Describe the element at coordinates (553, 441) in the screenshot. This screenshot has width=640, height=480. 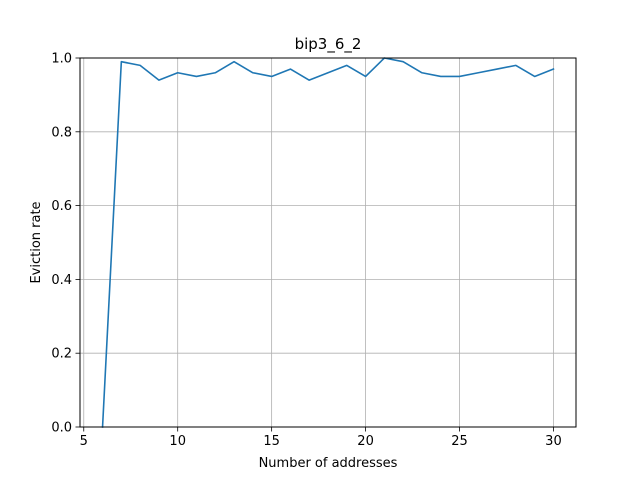
I see `x-tick-label: 30` at that location.